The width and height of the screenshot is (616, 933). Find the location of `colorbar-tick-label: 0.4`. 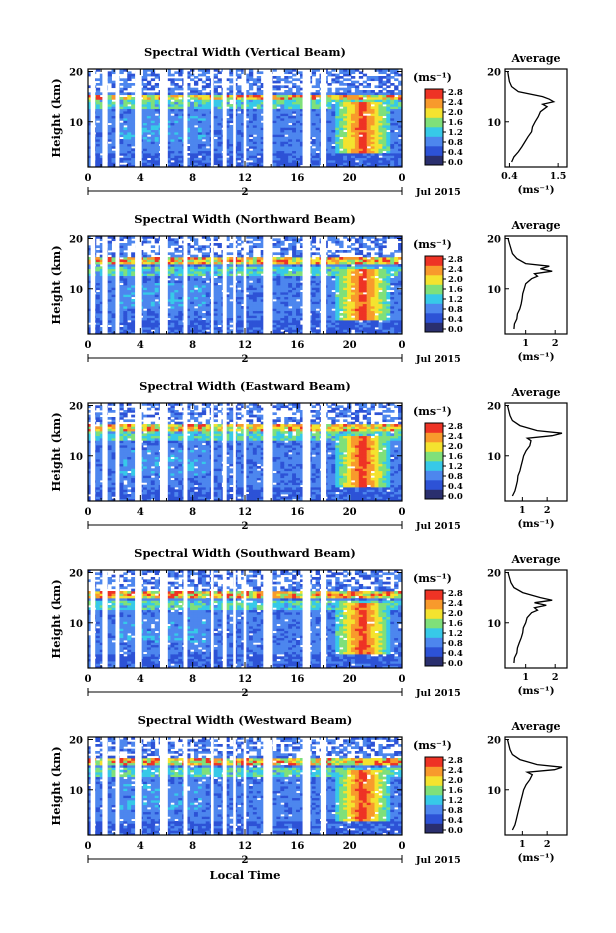

colorbar-tick-label: 0.4 is located at coordinates (455, 821).